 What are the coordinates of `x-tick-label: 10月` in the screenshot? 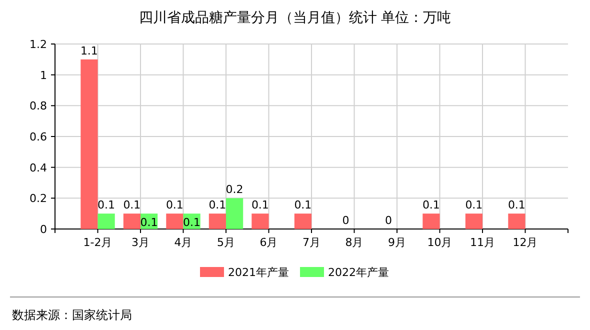 It's located at (439, 242).